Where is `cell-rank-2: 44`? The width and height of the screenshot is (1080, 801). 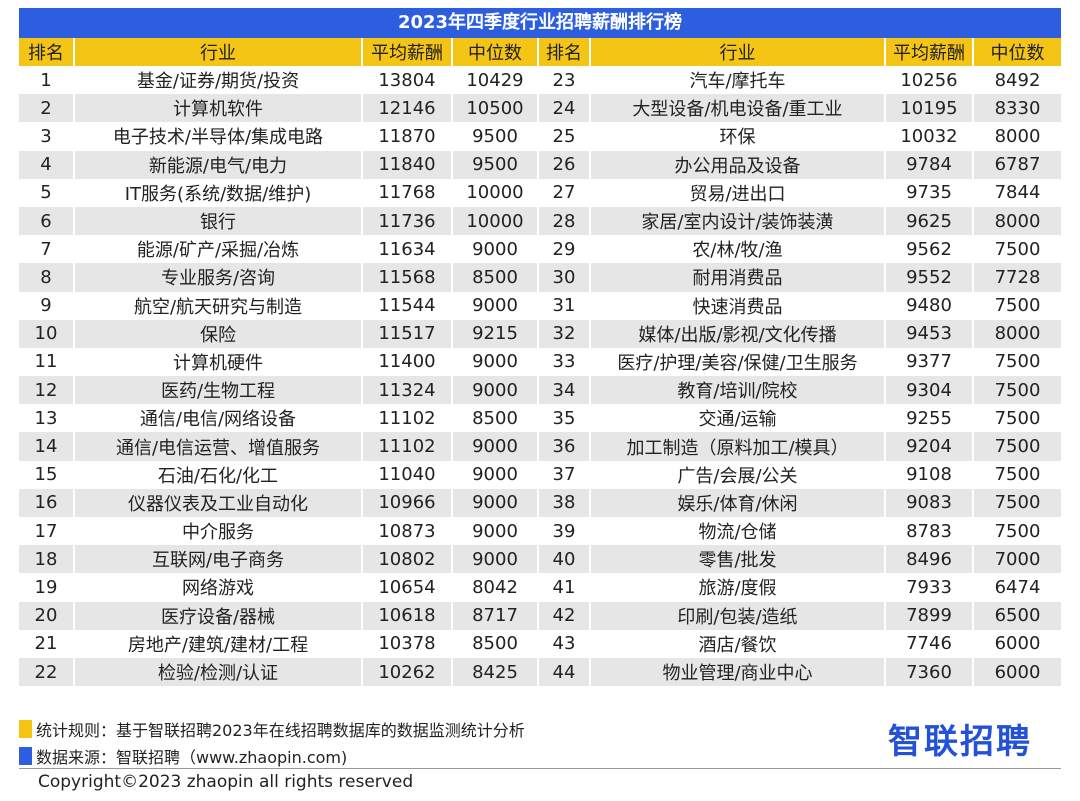
cell-rank-2: 44 is located at coordinates (564, 672).